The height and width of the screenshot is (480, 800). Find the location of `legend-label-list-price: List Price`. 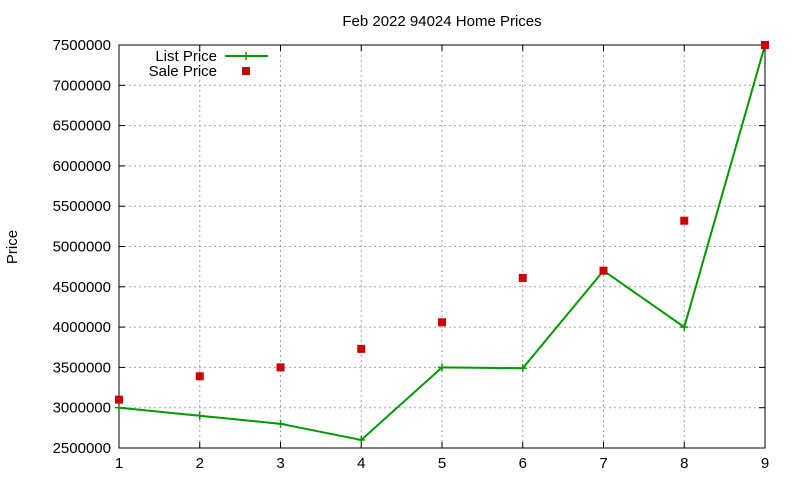

legend-label-list-price: List Price is located at coordinates (186, 56).